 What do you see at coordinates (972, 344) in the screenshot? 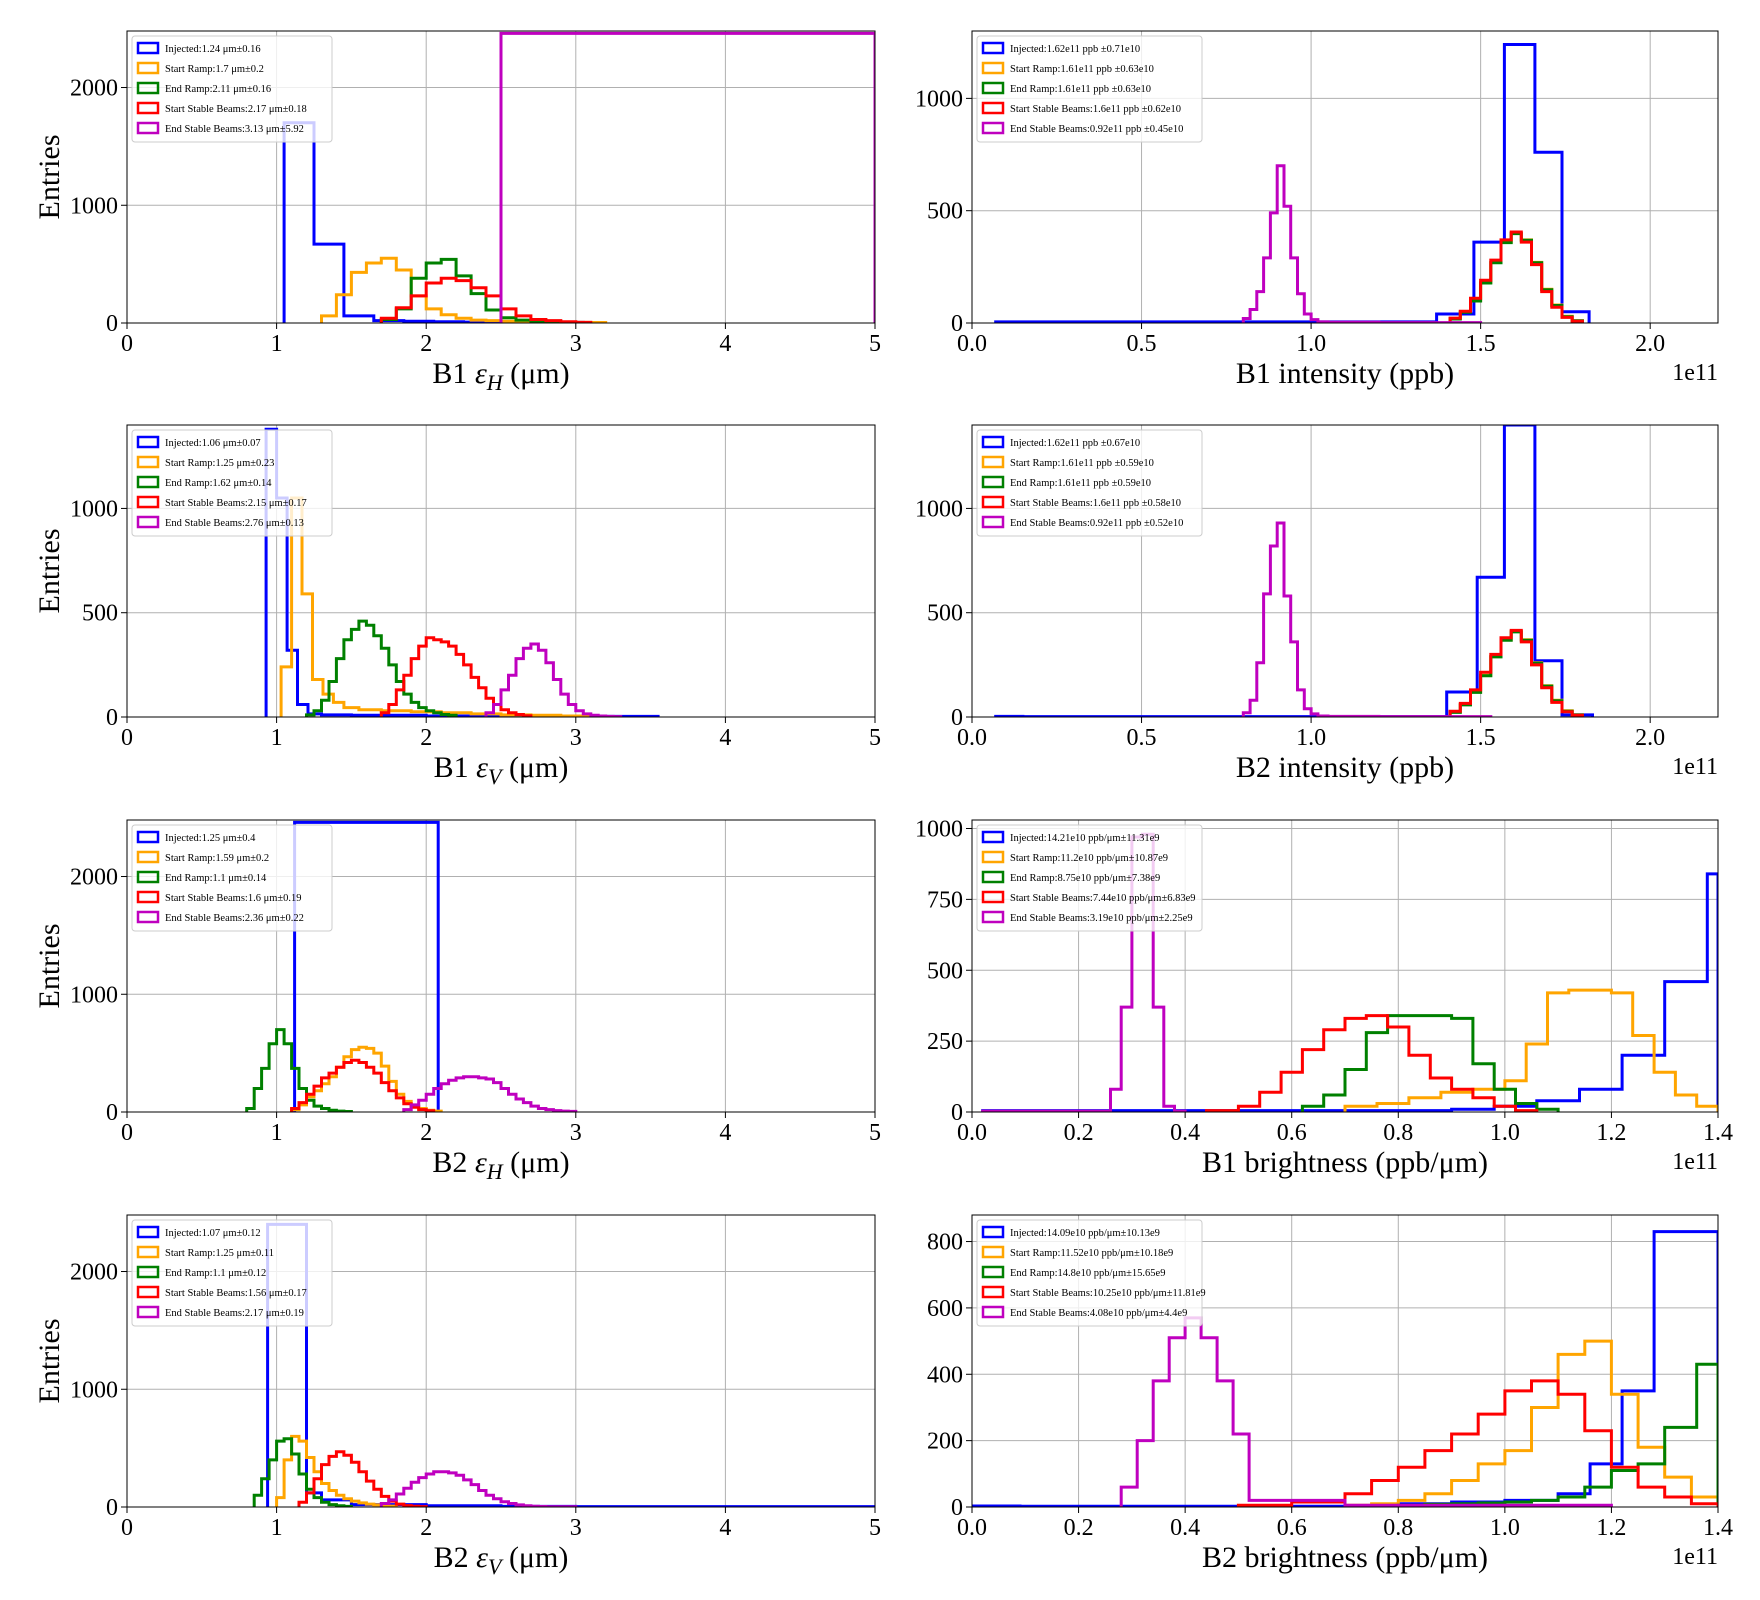
I see `x-tick-label: 0.0` at bounding box center [972, 344].